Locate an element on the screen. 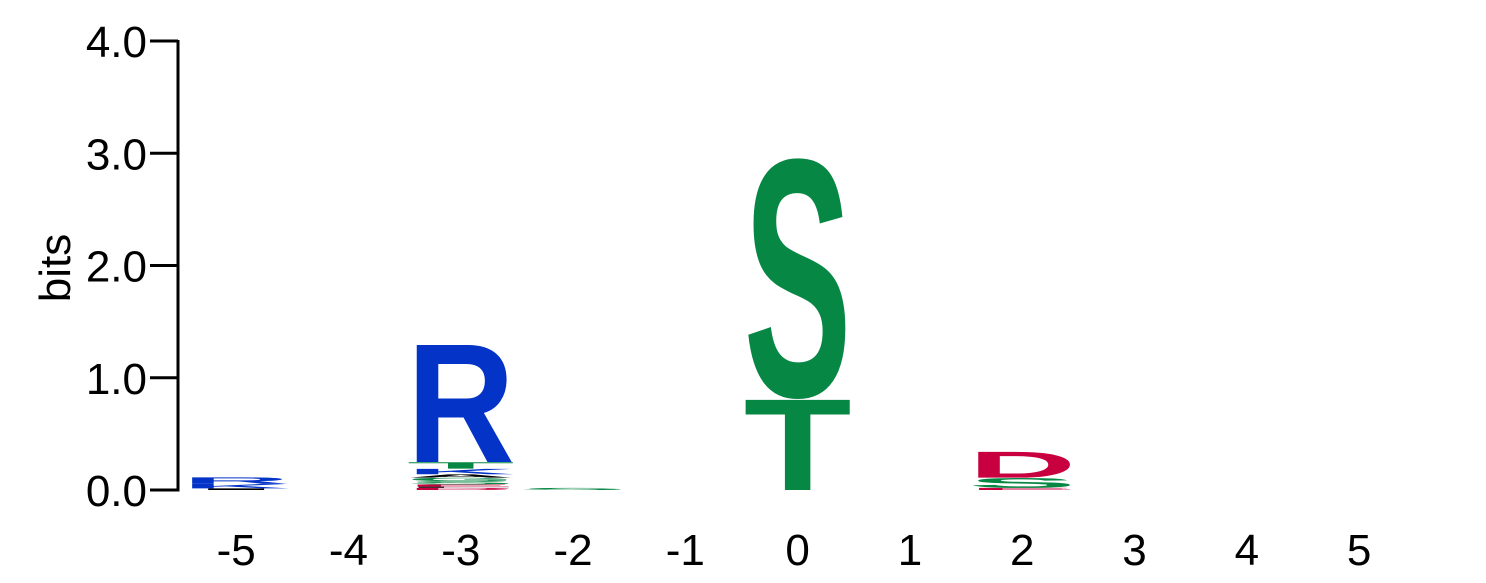 The image size is (1486, 583). y-tick-label: 1.0 is located at coordinates (116, 379).